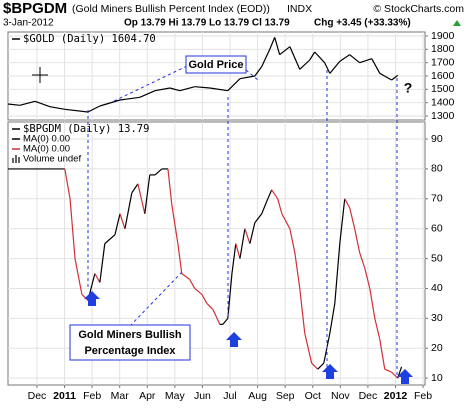  What do you see at coordinates (443, 36) in the screenshot?
I see `y-tick-label: 1900` at bounding box center [443, 36].